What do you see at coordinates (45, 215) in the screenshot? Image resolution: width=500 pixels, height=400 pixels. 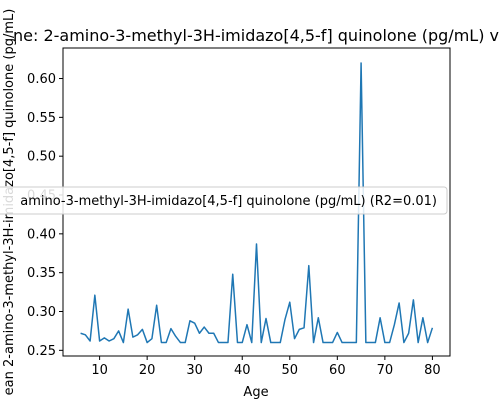 I see `y-axis: 0.250.300.350.400.450.500.550.60` at bounding box center [45, 215].